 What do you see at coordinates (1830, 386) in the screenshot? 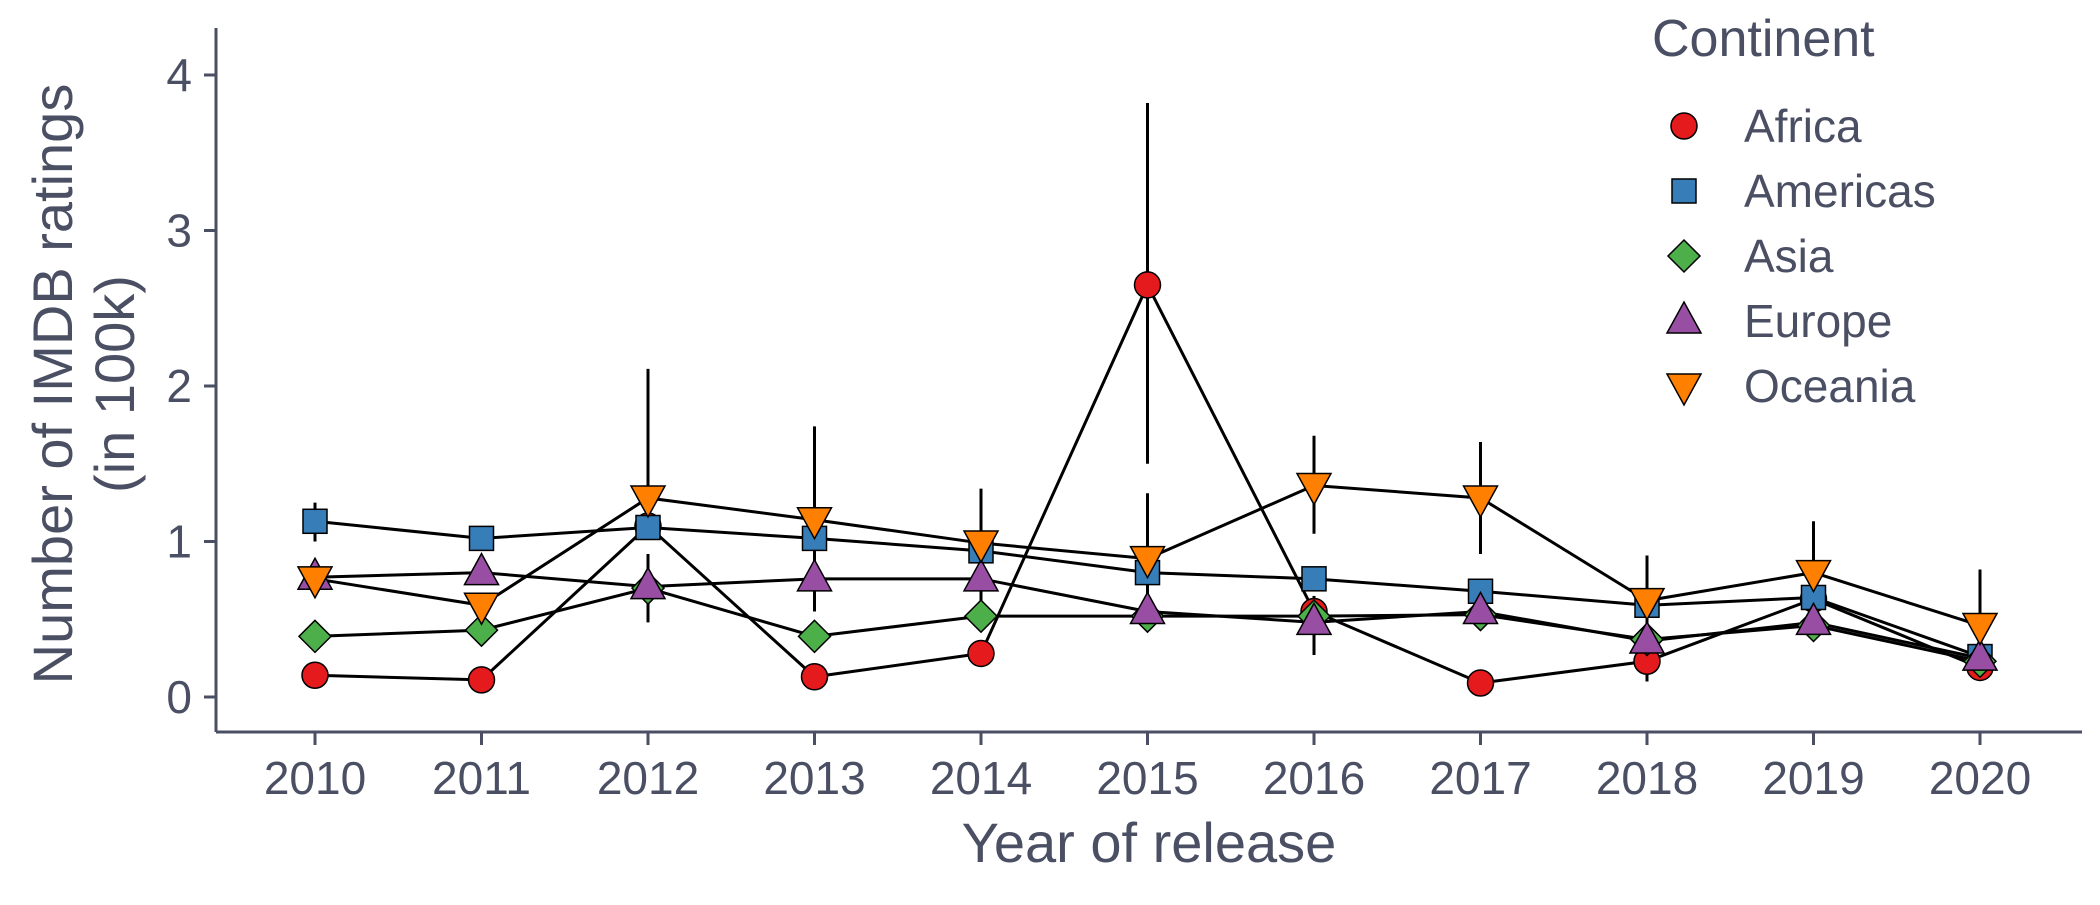
I see `legend-label-oceania: Oceania` at bounding box center [1830, 386].